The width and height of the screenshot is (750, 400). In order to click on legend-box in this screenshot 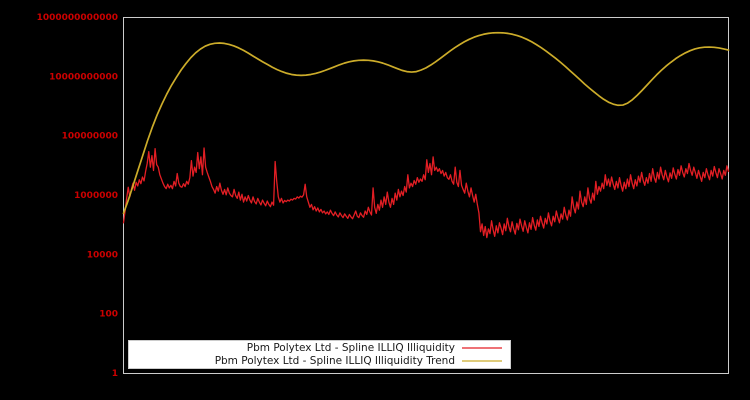, I will do `click(319, 354)`.